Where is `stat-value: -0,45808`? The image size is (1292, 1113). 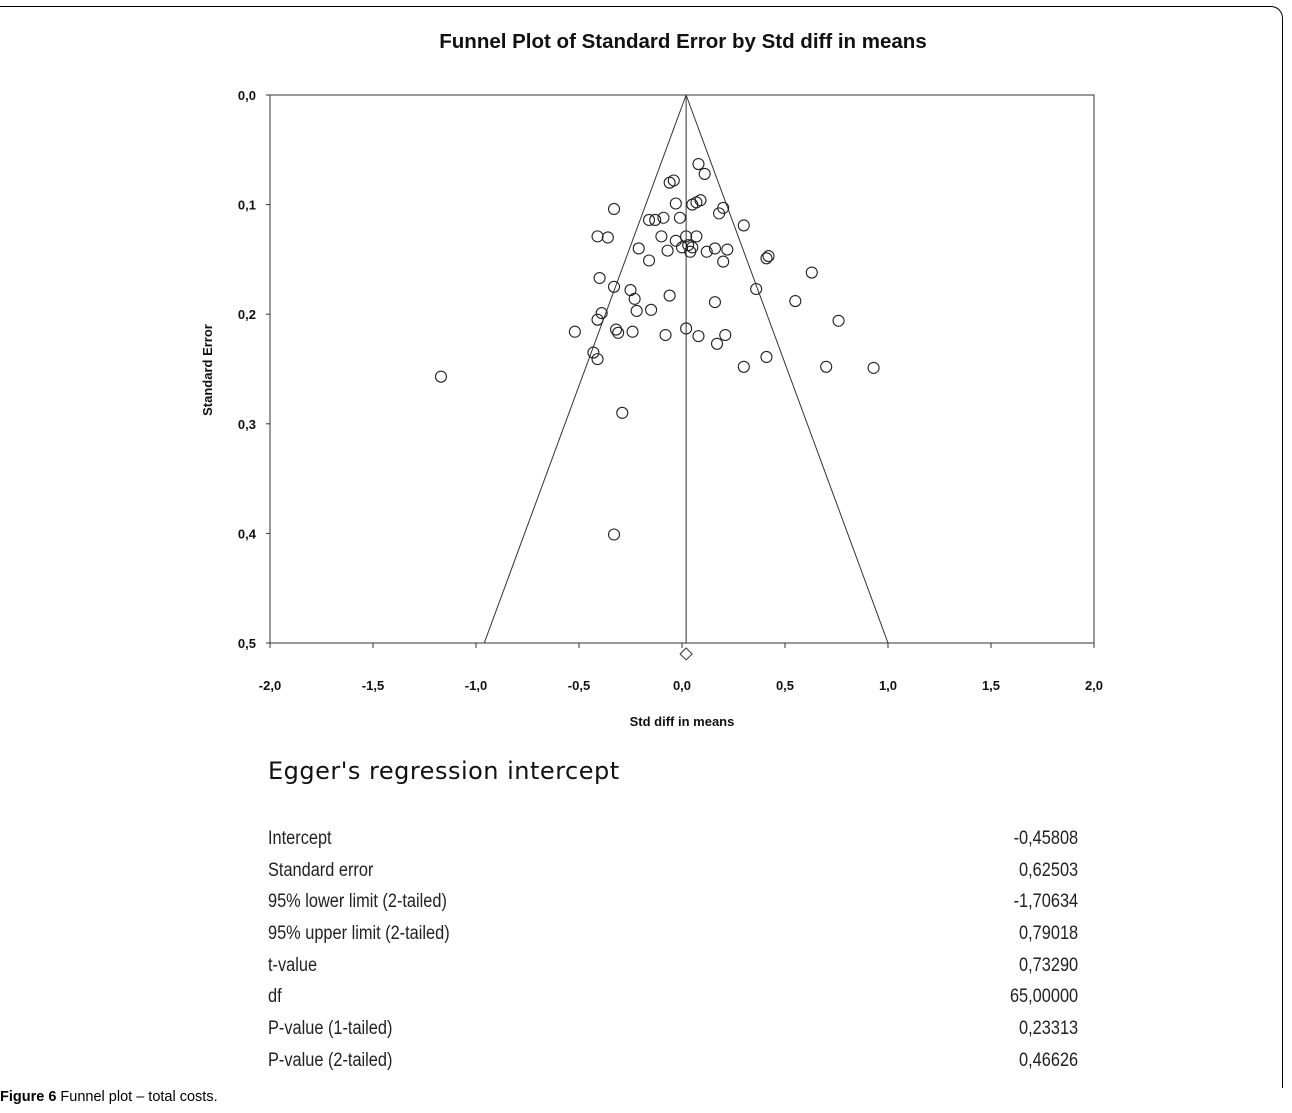 stat-value: -0,45808 is located at coordinates (1046, 838).